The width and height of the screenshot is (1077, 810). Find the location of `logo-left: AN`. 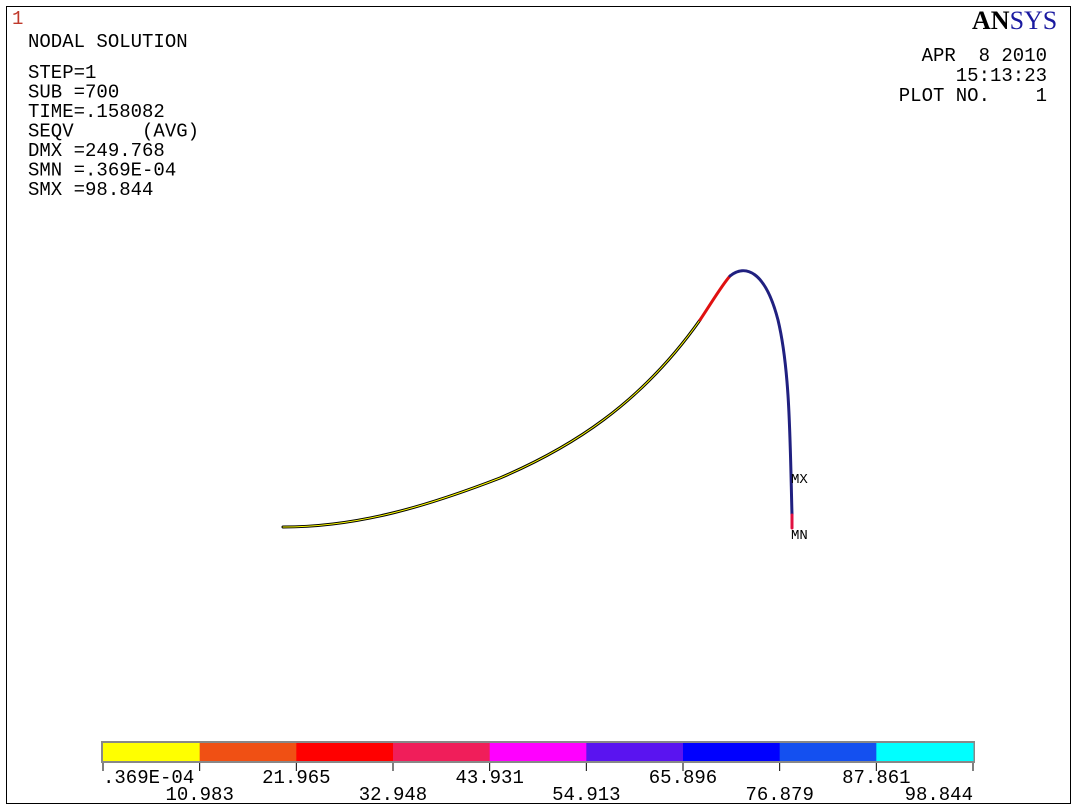

logo-left: AN is located at coordinates (991, 20).